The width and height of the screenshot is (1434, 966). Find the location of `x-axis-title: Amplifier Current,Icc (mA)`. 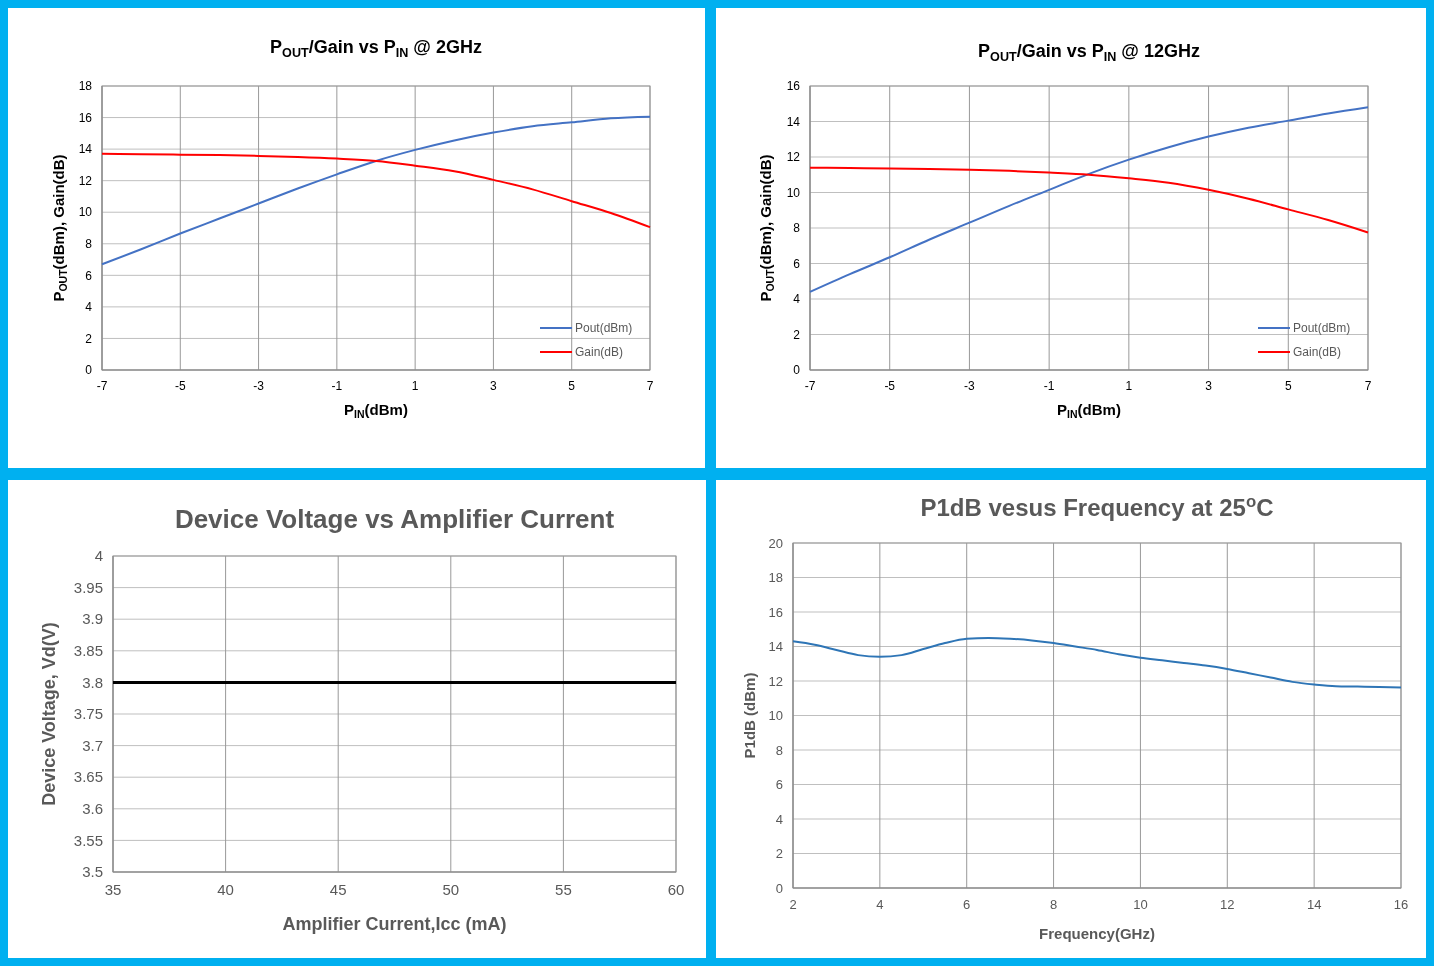

x-axis-title: Amplifier Current,Icc (mA) is located at coordinates (394, 924).